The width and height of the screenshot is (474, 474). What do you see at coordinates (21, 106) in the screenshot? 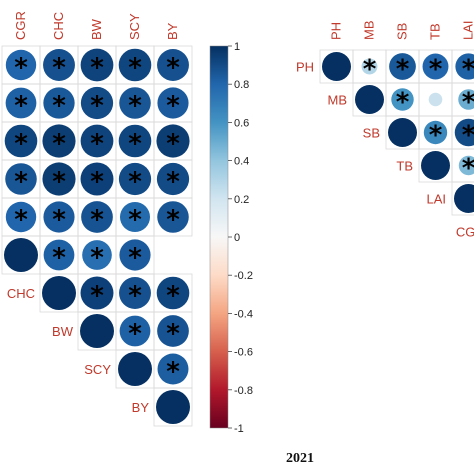
I see `significance-star-1-0: *` at bounding box center [21, 106].